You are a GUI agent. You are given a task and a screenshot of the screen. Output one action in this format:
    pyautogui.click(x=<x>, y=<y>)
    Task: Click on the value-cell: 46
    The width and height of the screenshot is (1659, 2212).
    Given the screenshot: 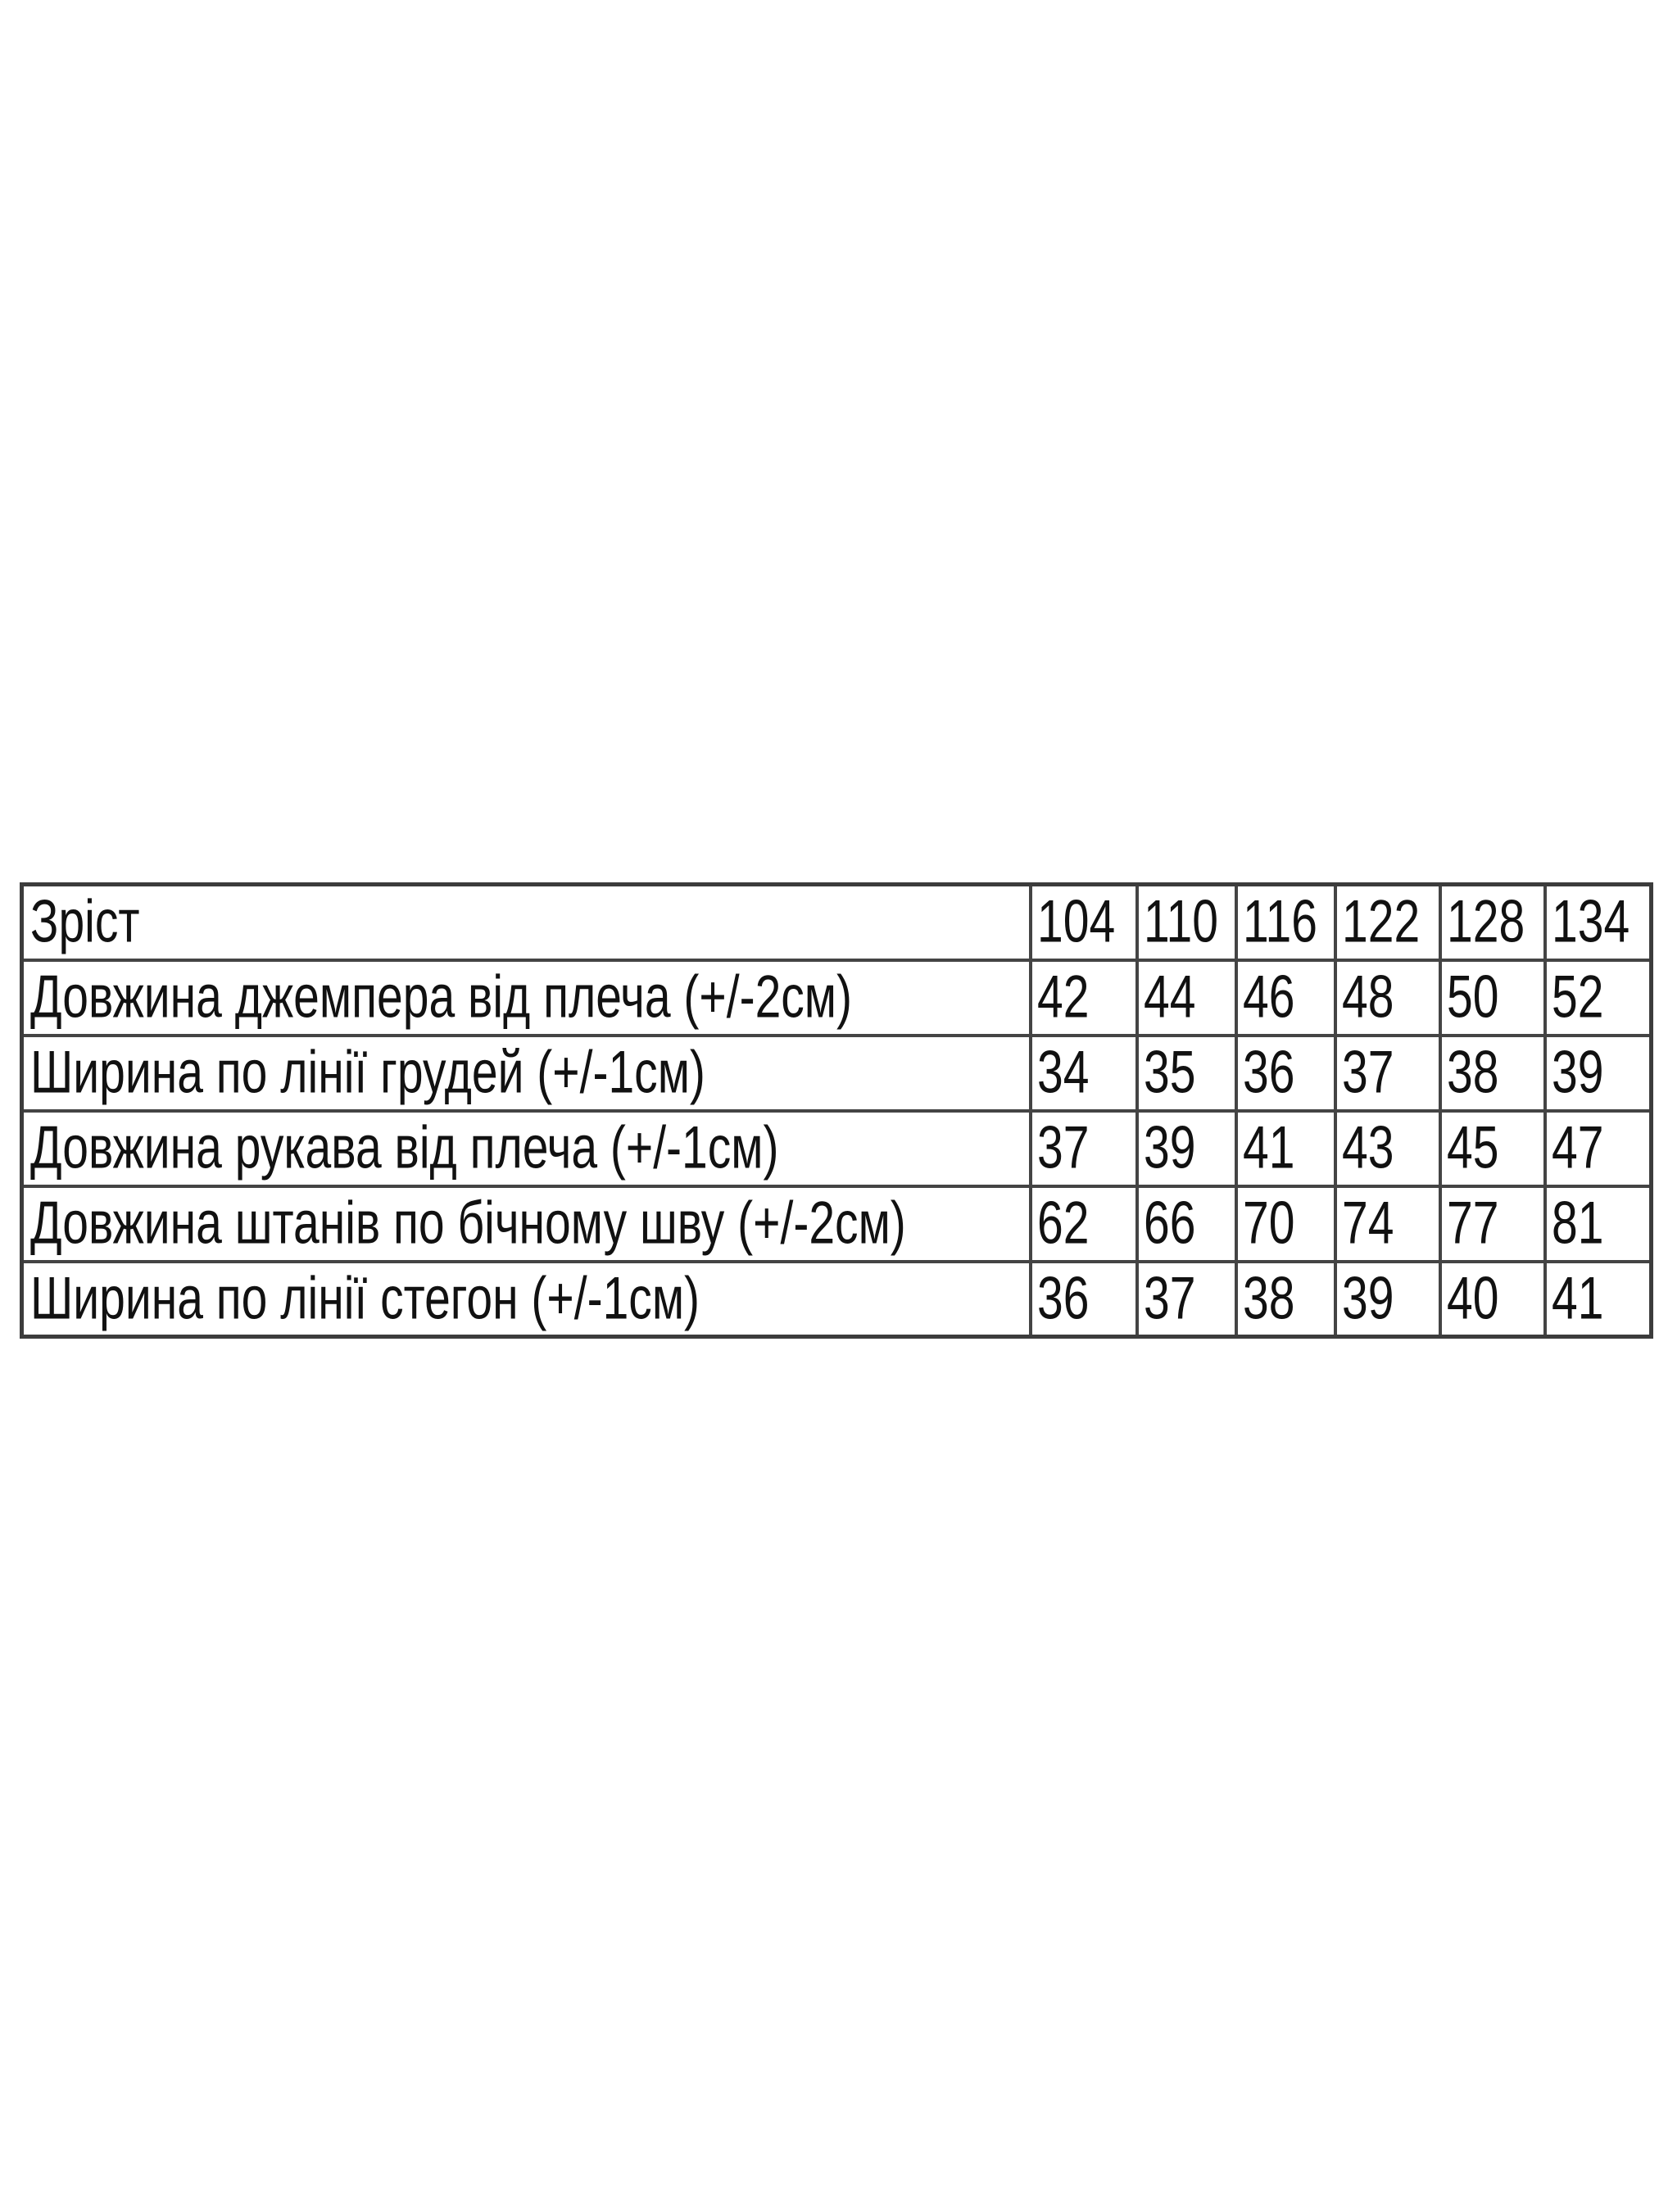 What is the action you would take?
    pyautogui.click(x=1285, y=997)
    